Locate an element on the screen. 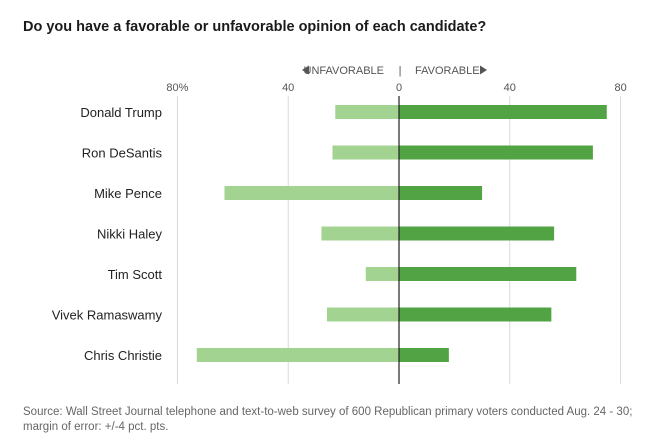 Image resolution: width=661 pixels, height=448 pixels. category-label: Nikki Haley is located at coordinates (130, 234).